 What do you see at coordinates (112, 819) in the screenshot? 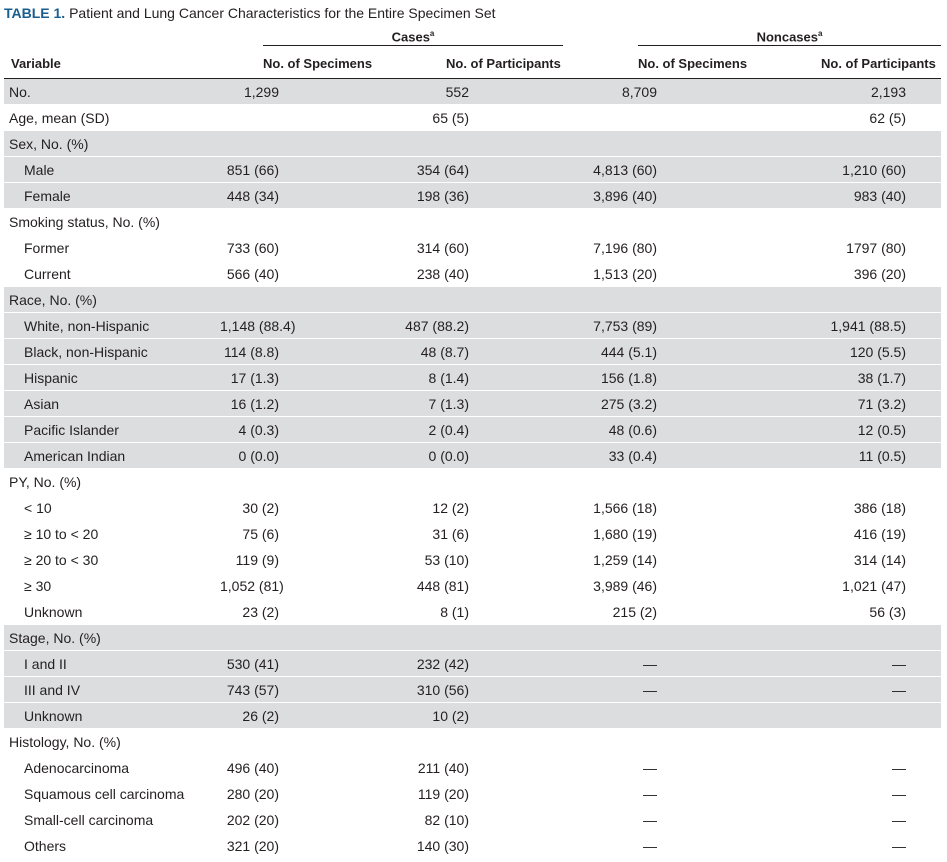
I see `row-label: Small-cell carcinoma` at bounding box center [112, 819].